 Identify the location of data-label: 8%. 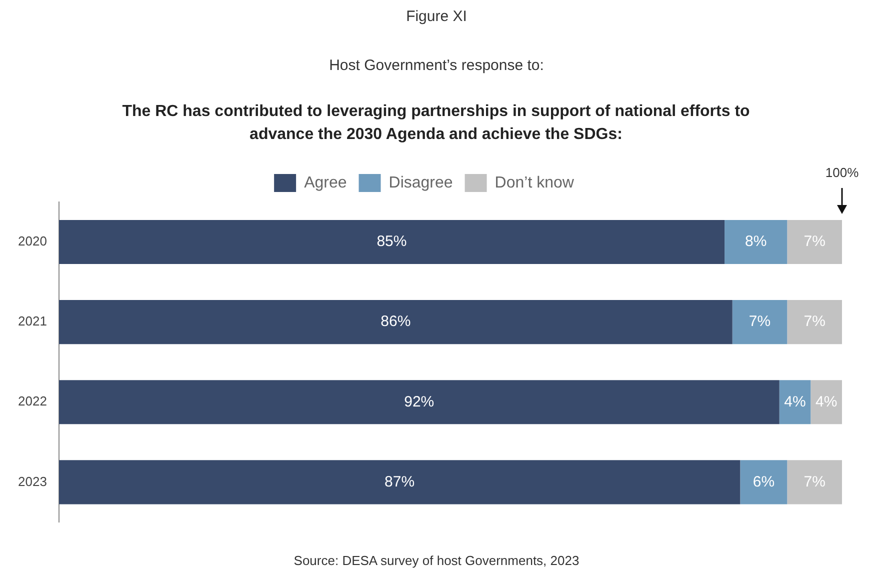
(756, 241).